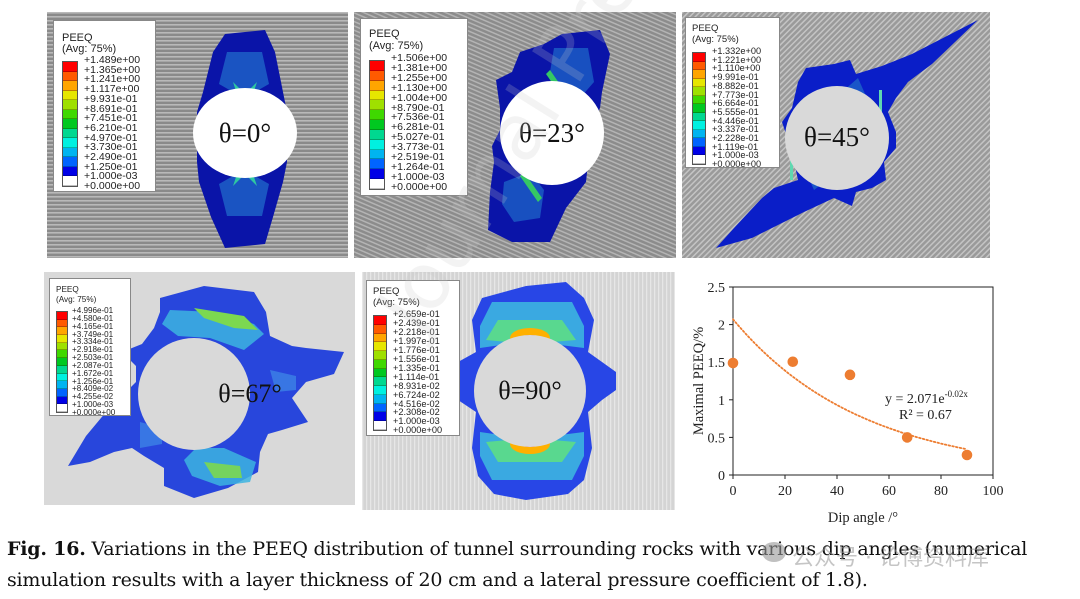  Describe the element at coordinates (699, 381) in the screenshot. I see `y-axis-label: Maximal PEEQ/%` at that location.